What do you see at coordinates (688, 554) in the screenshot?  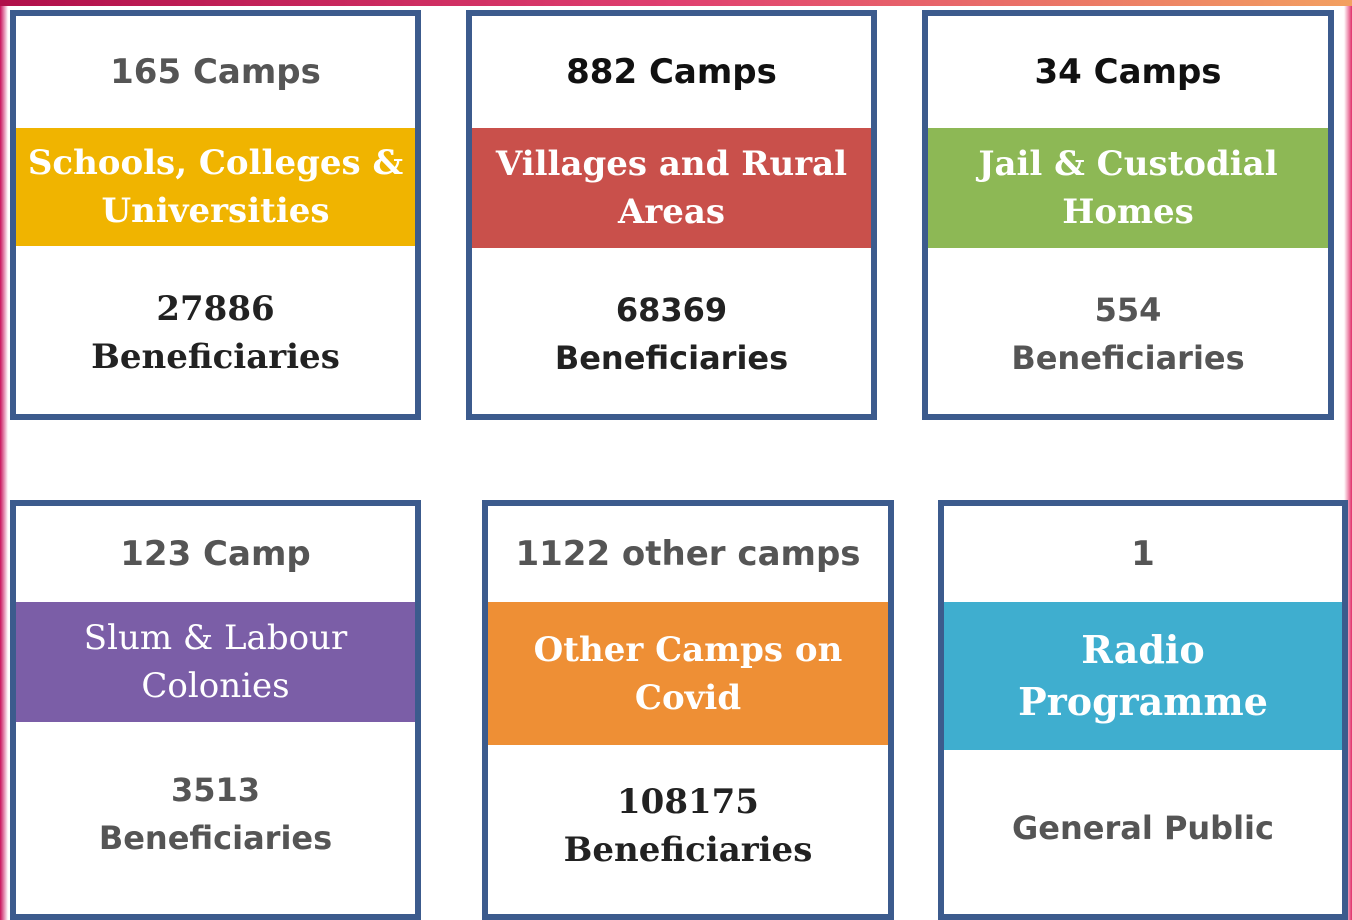 I see `card-count: 1122 other camps` at bounding box center [688, 554].